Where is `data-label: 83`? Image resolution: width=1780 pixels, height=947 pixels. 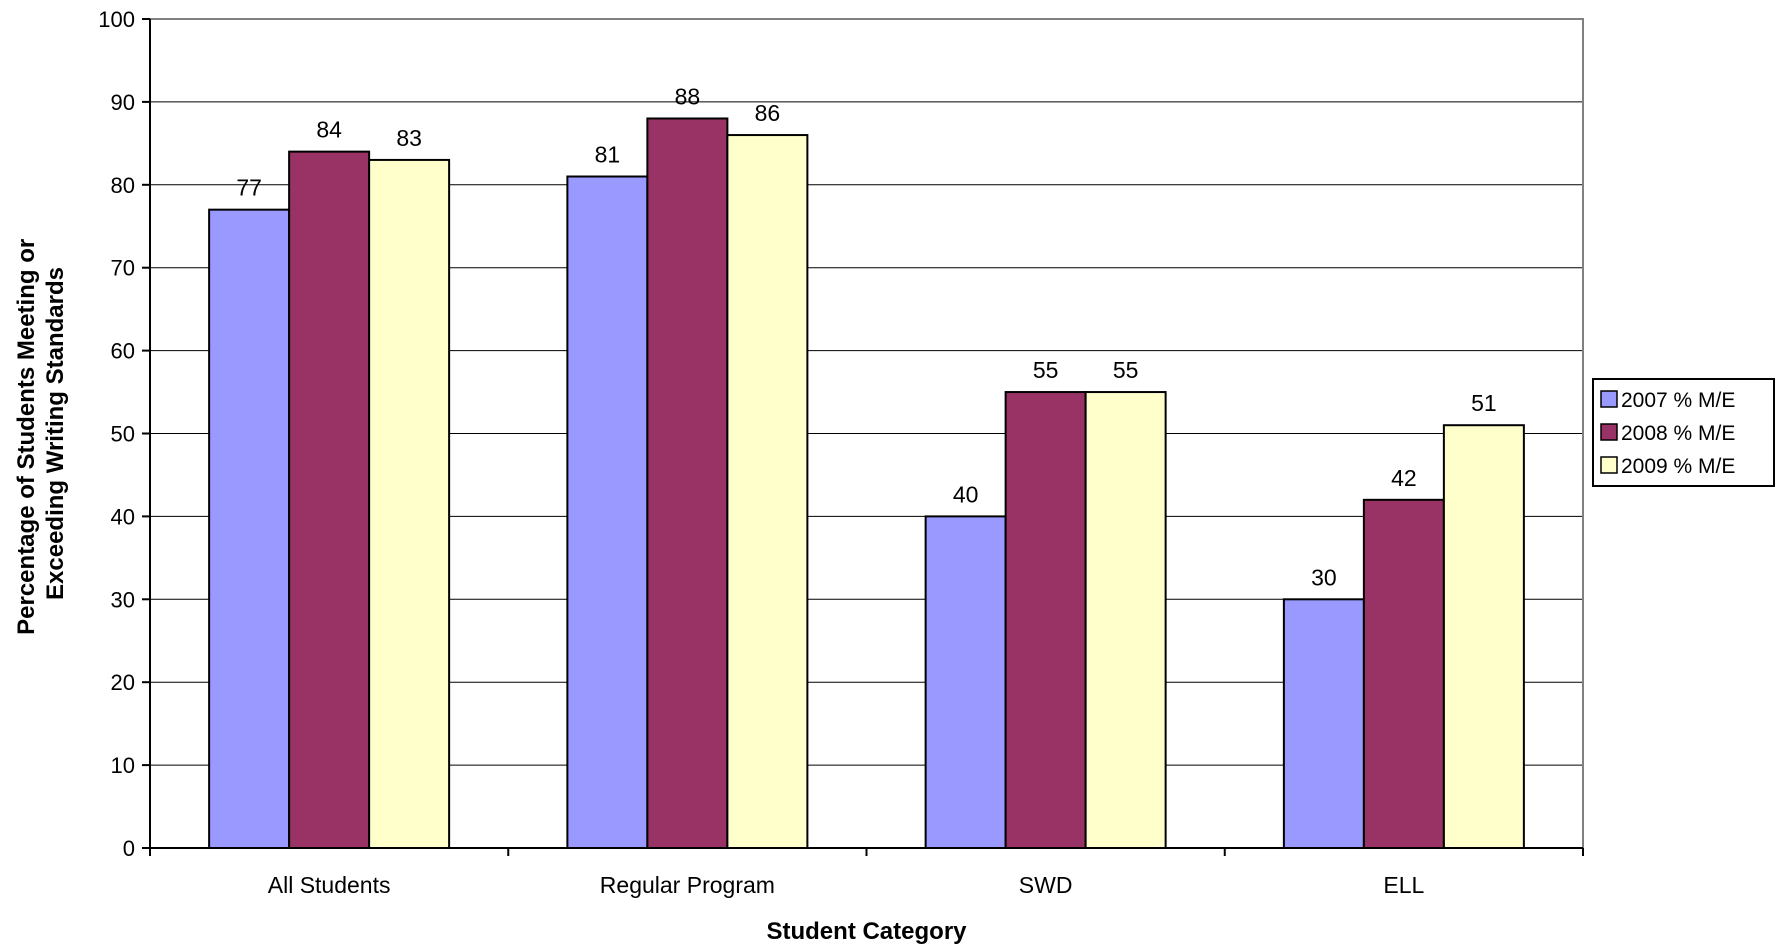 data-label: 83 is located at coordinates (409, 138).